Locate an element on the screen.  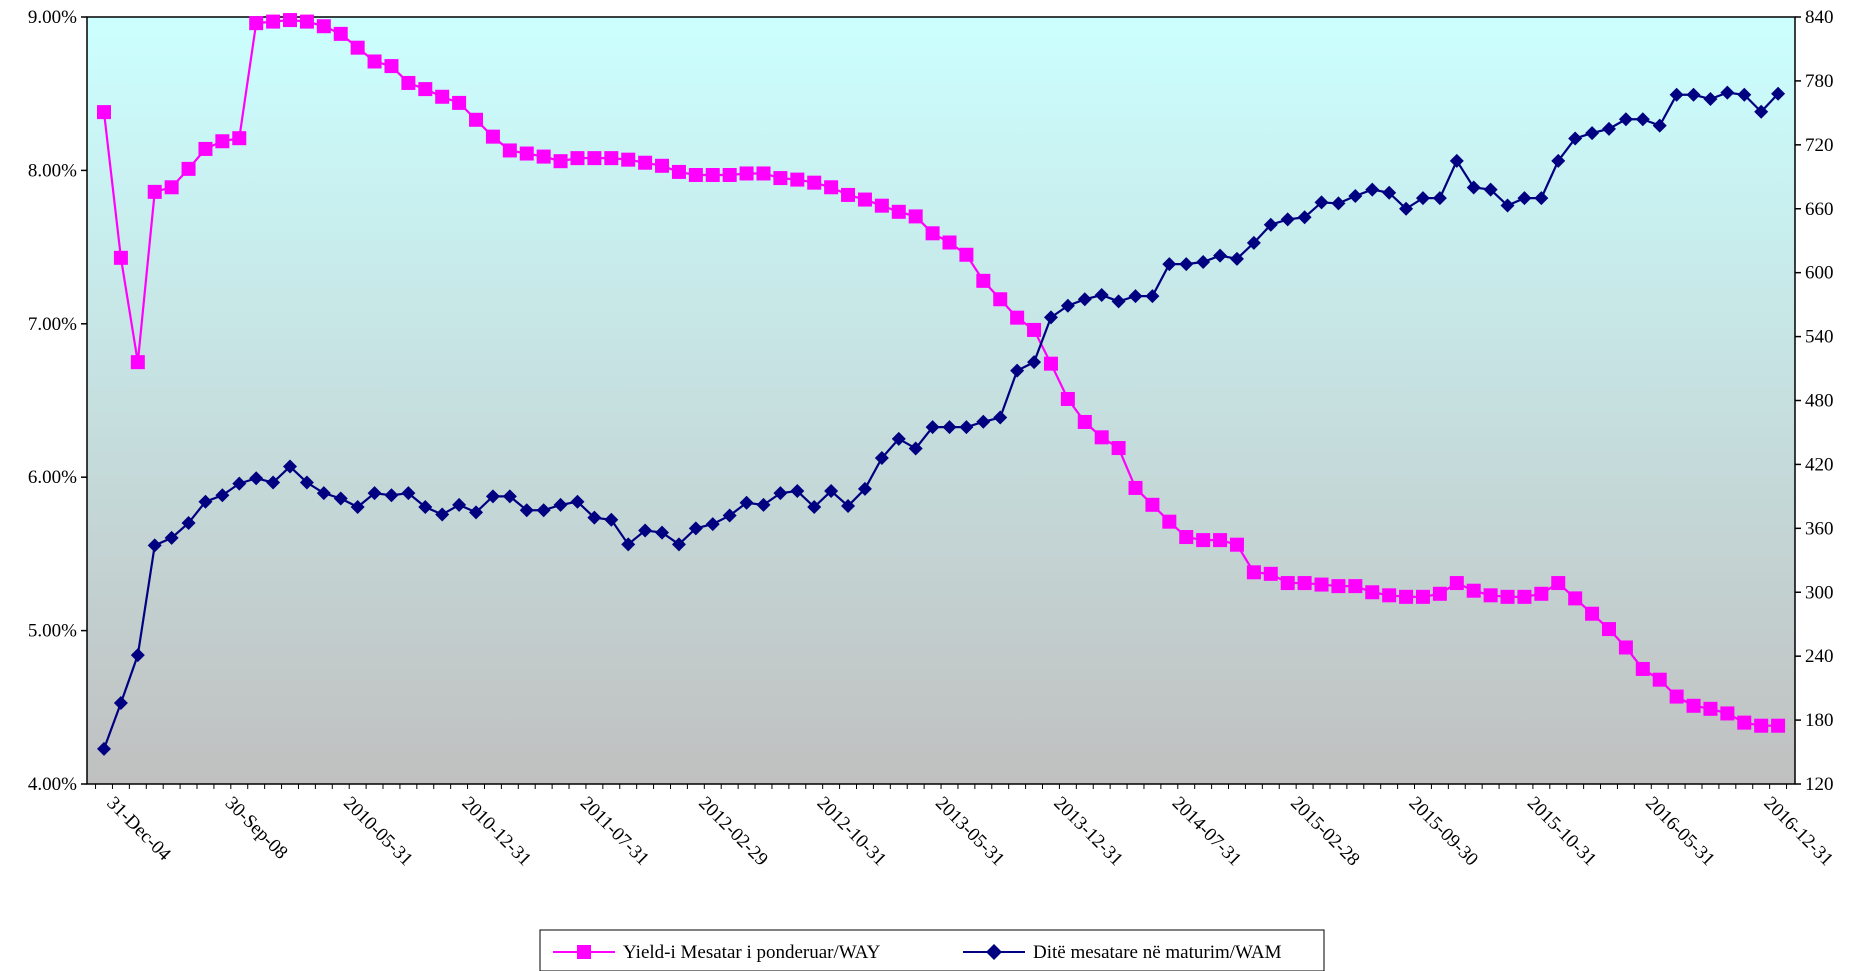
x-tick-label: 2015-10-31 is located at coordinates (1562, 832).